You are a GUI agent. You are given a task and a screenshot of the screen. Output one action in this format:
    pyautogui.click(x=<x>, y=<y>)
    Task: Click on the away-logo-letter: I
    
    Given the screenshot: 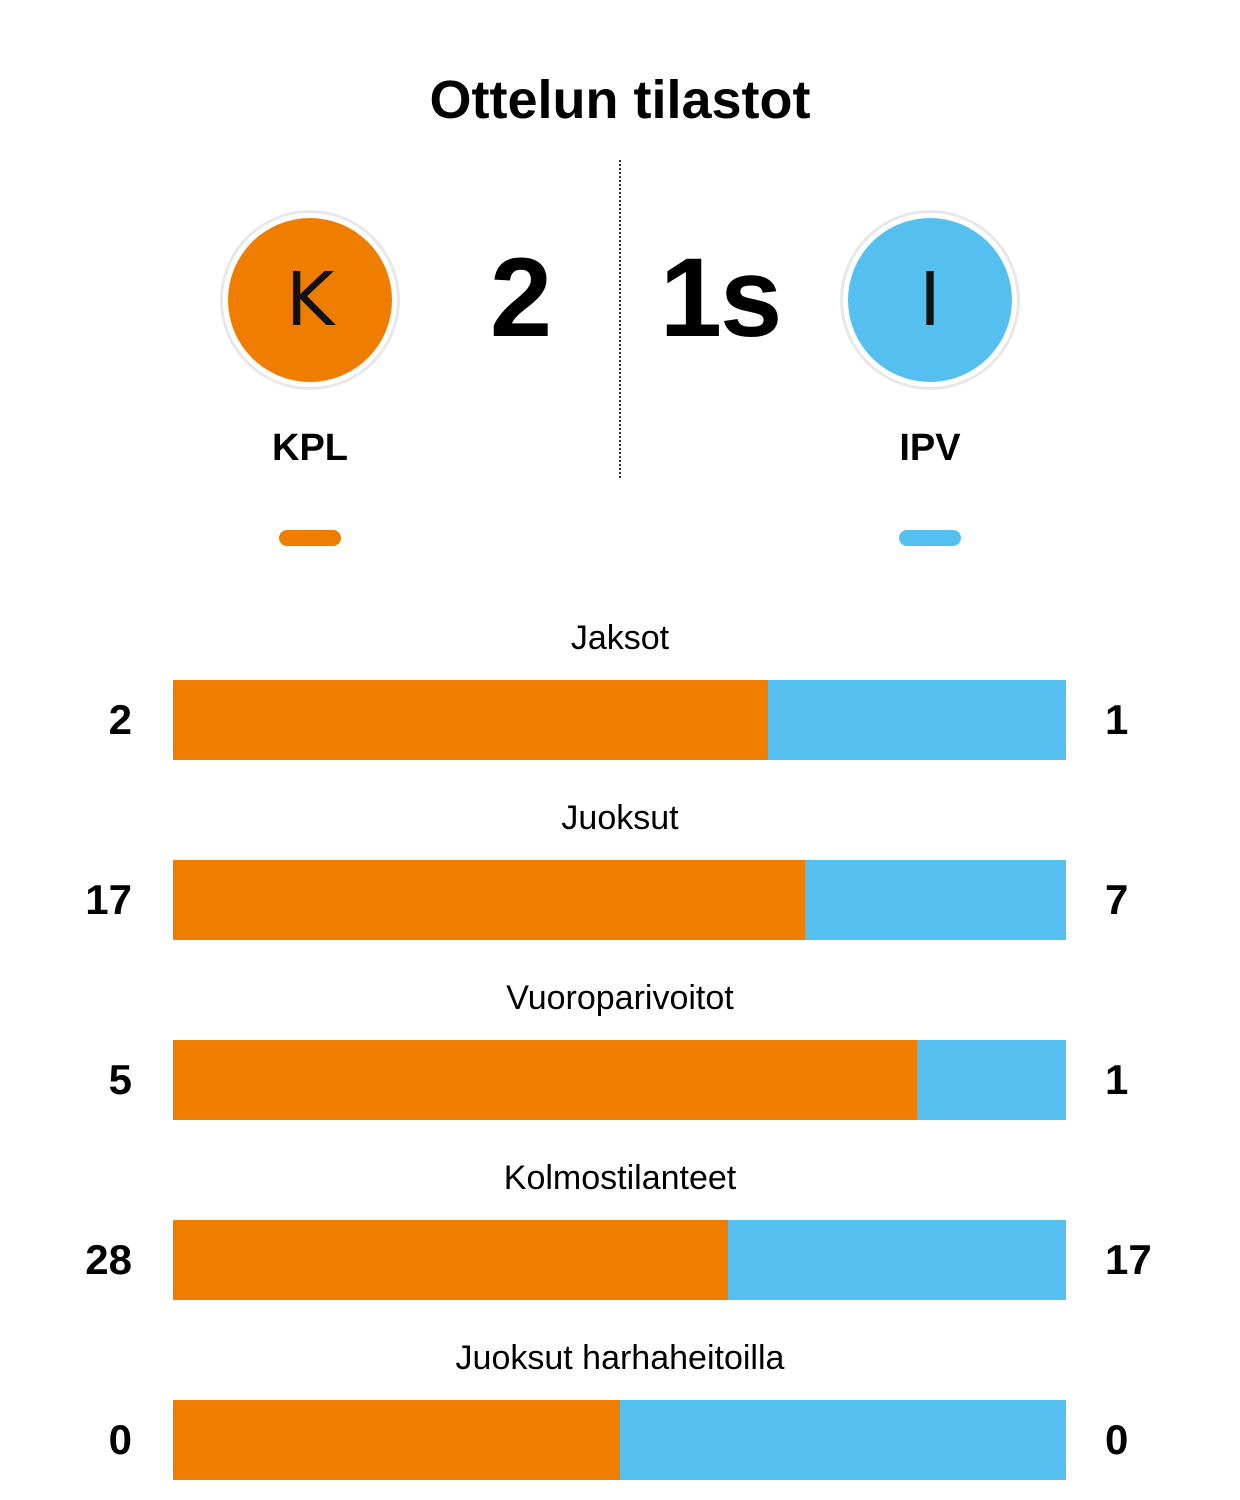 What is the action you would take?
    pyautogui.click(x=930, y=300)
    